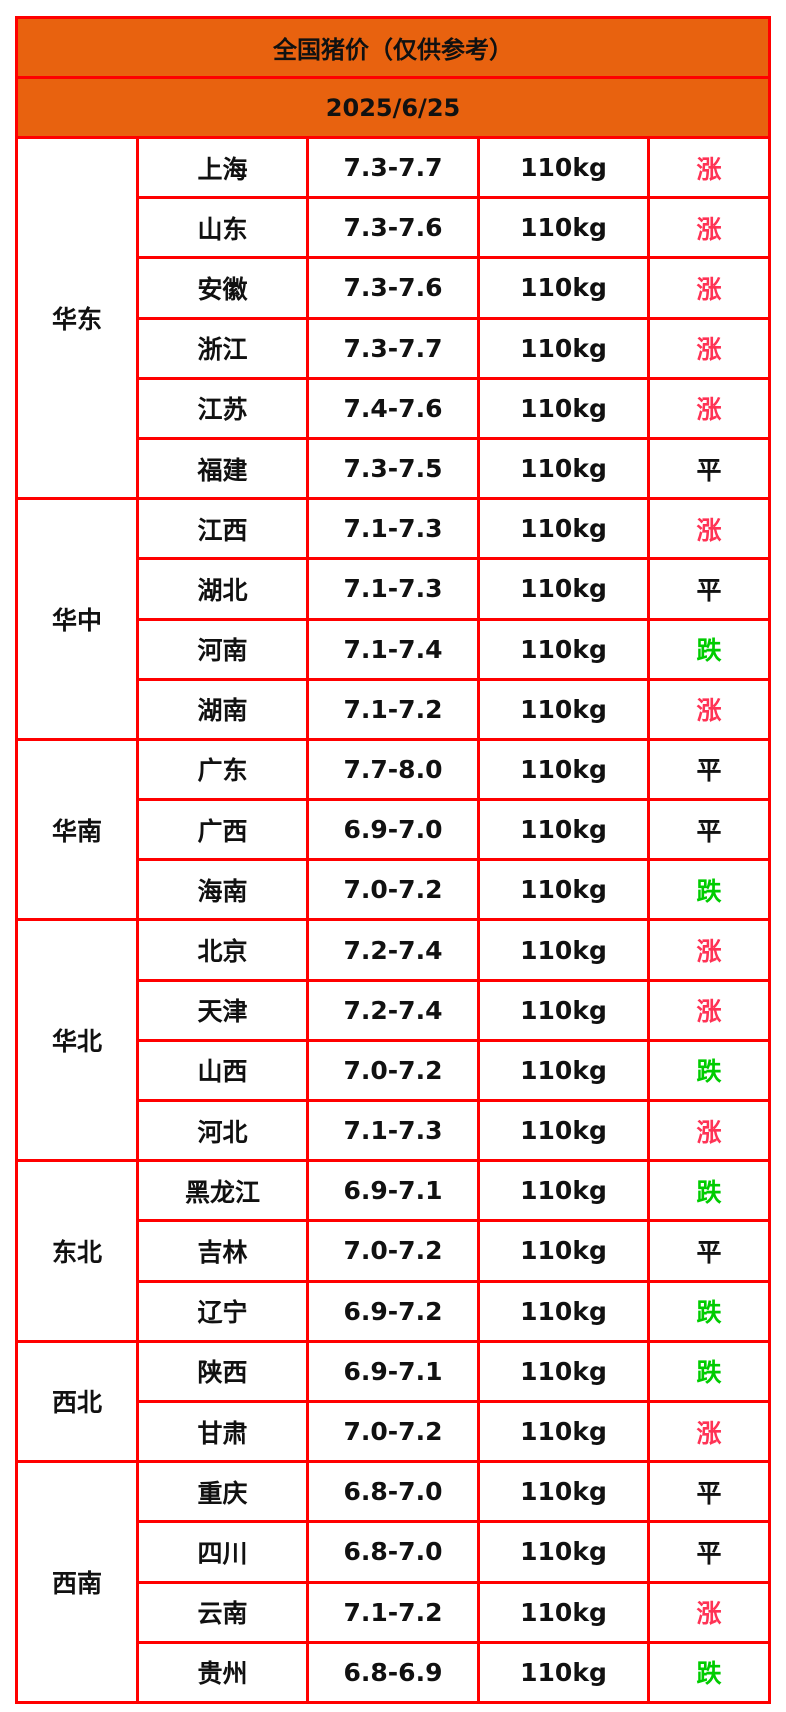 Image resolution: width=786 pixels, height=1712 pixels. Describe the element at coordinates (222, 1492) in the screenshot. I see `province-cell: 重庆` at that location.